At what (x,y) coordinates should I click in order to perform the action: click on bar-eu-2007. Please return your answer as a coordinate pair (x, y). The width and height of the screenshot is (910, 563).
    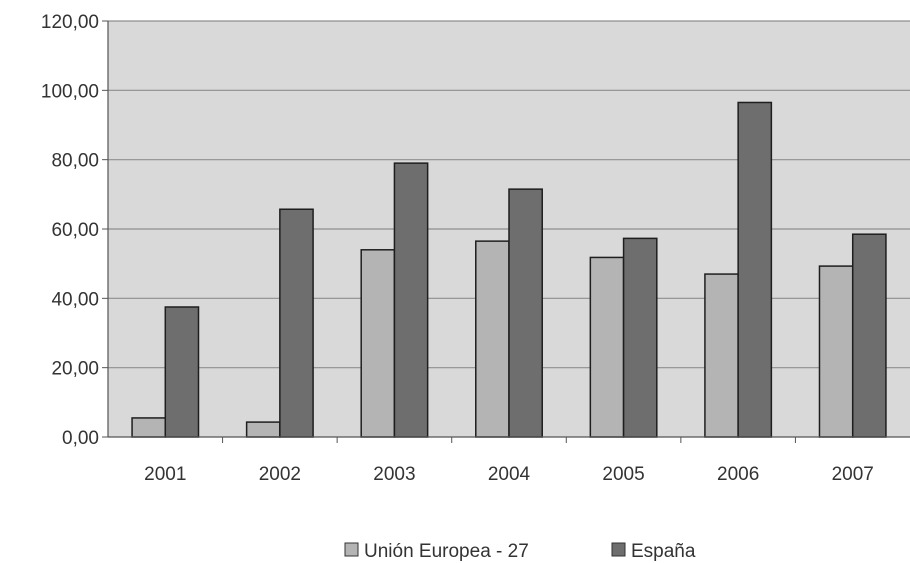
    Looking at the image, I should click on (836, 351).